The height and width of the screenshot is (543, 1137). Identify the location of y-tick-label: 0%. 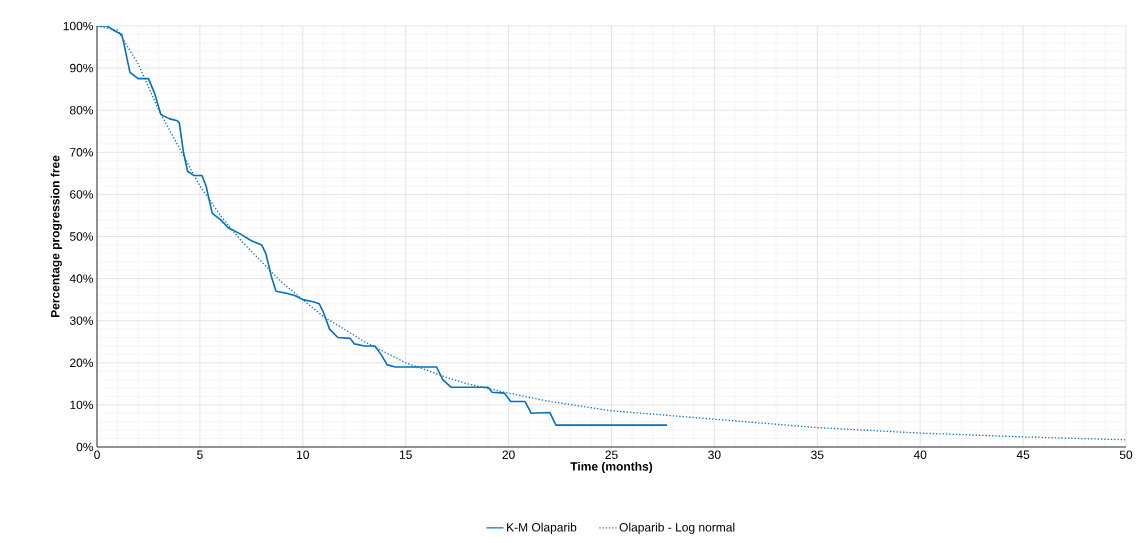
(85, 447).